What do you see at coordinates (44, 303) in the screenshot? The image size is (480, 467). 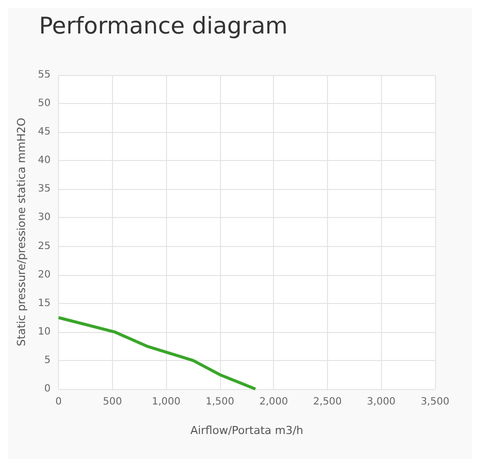 I see `y-tick-label: 15` at bounding box center [44, 303].